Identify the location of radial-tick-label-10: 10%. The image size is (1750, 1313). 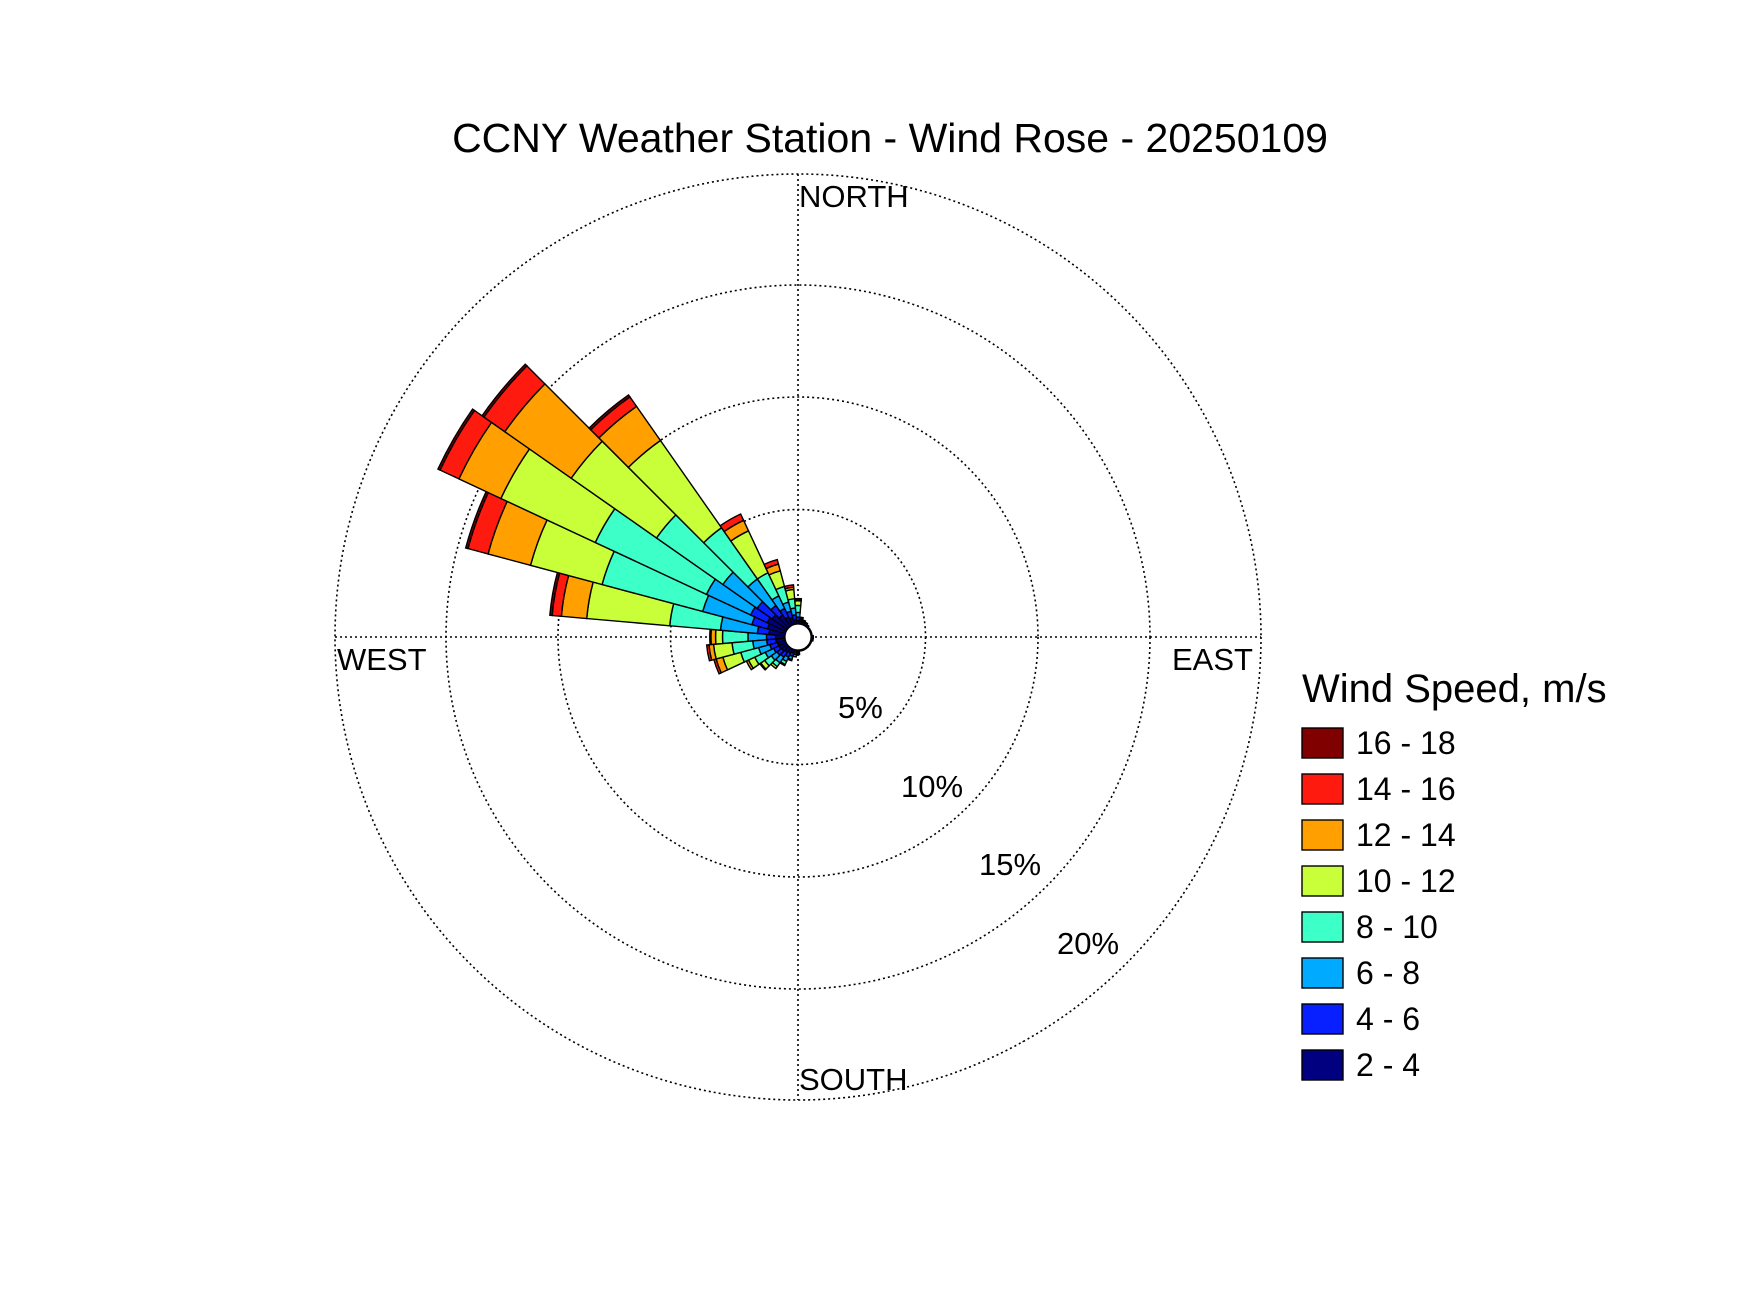
(932, 786).